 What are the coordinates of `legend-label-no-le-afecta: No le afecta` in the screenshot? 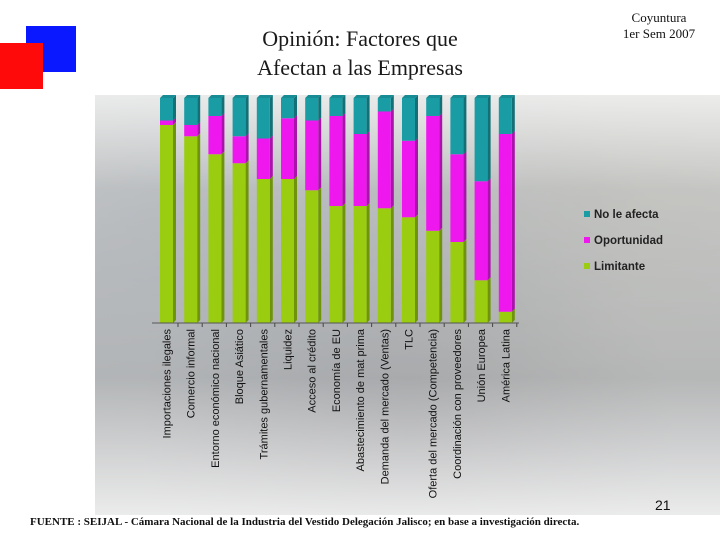 It's located at (626, 215).